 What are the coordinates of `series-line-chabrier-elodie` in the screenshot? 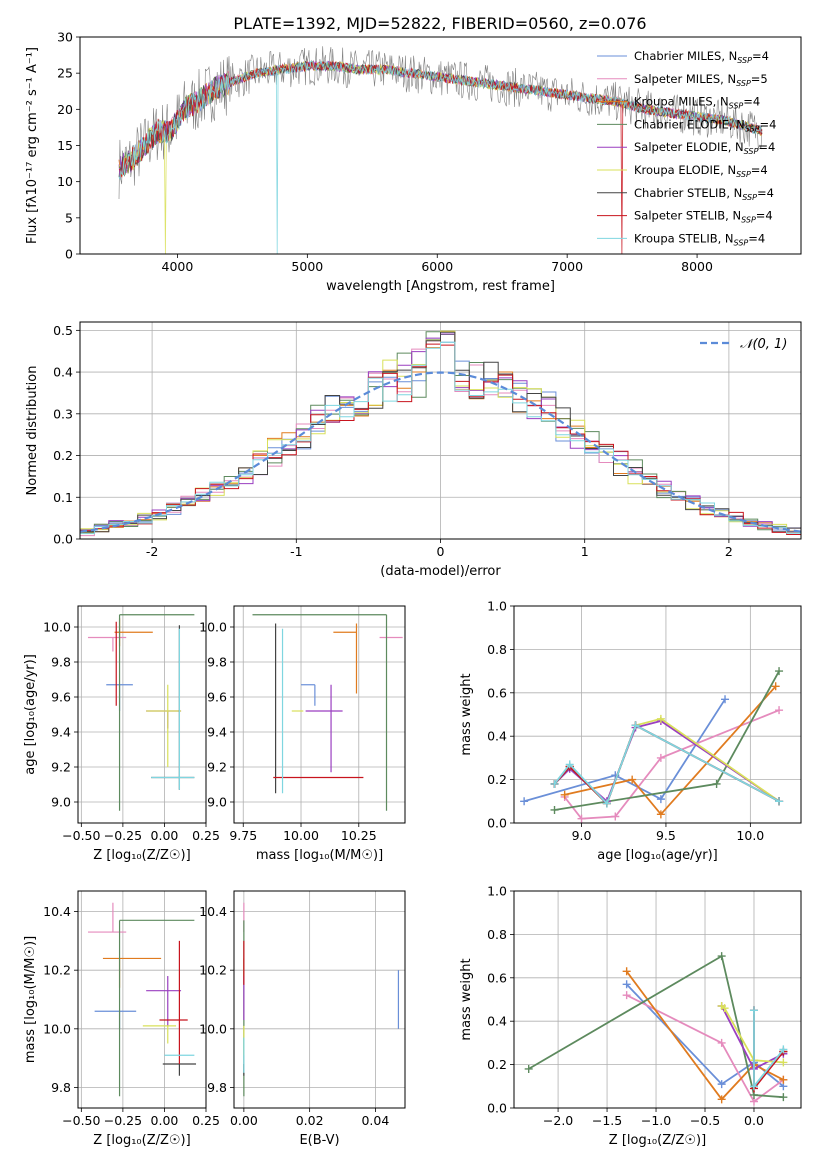 It's located at (656, 1026).